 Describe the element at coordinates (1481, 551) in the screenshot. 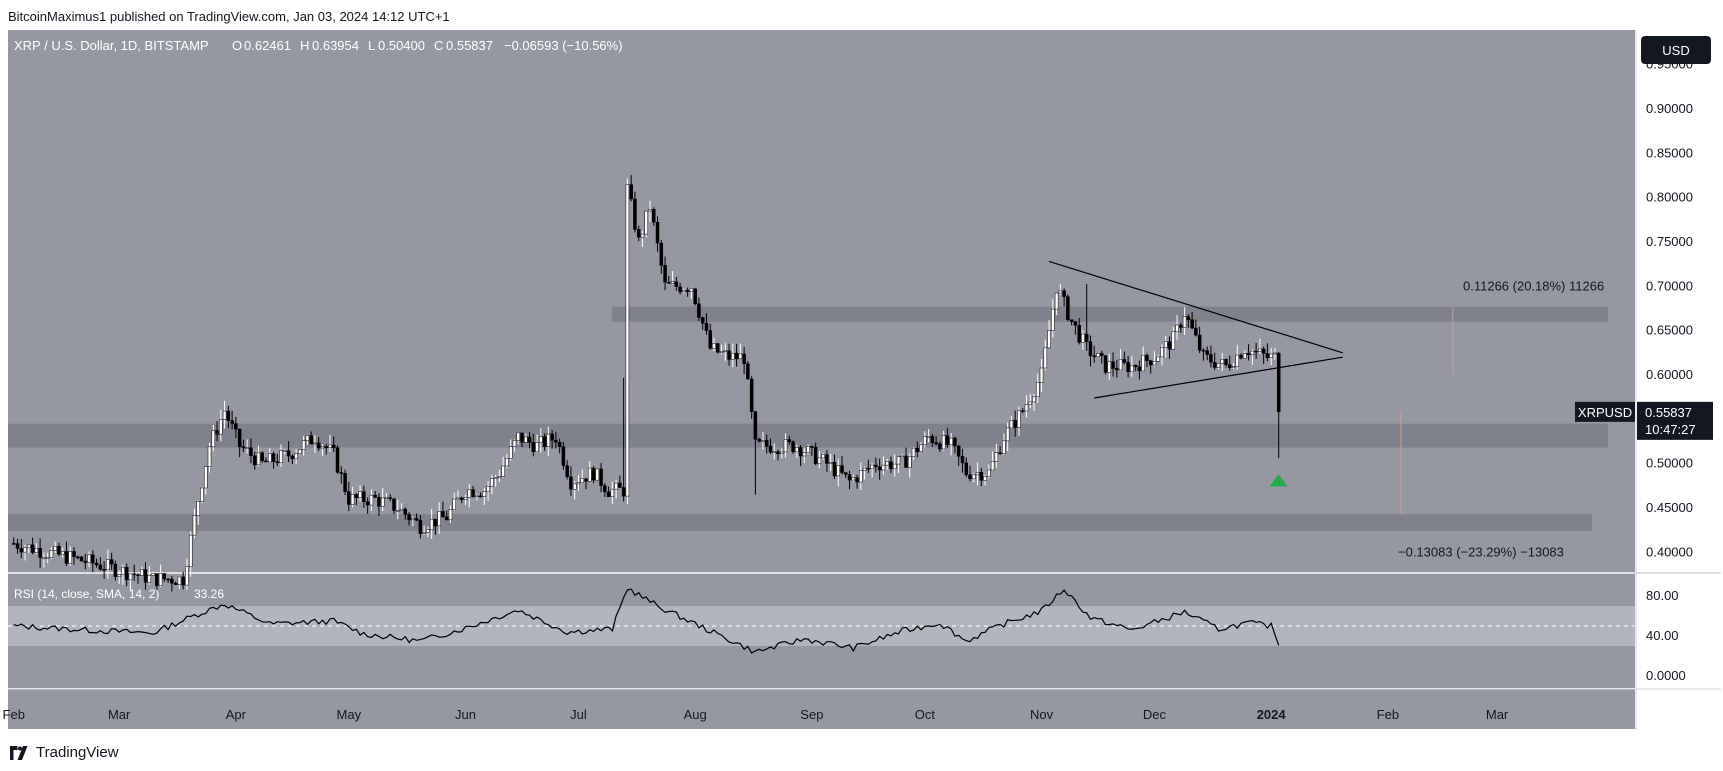

I see `measure-down-label: −0.13083 (−23.29%) −13083` at that location.